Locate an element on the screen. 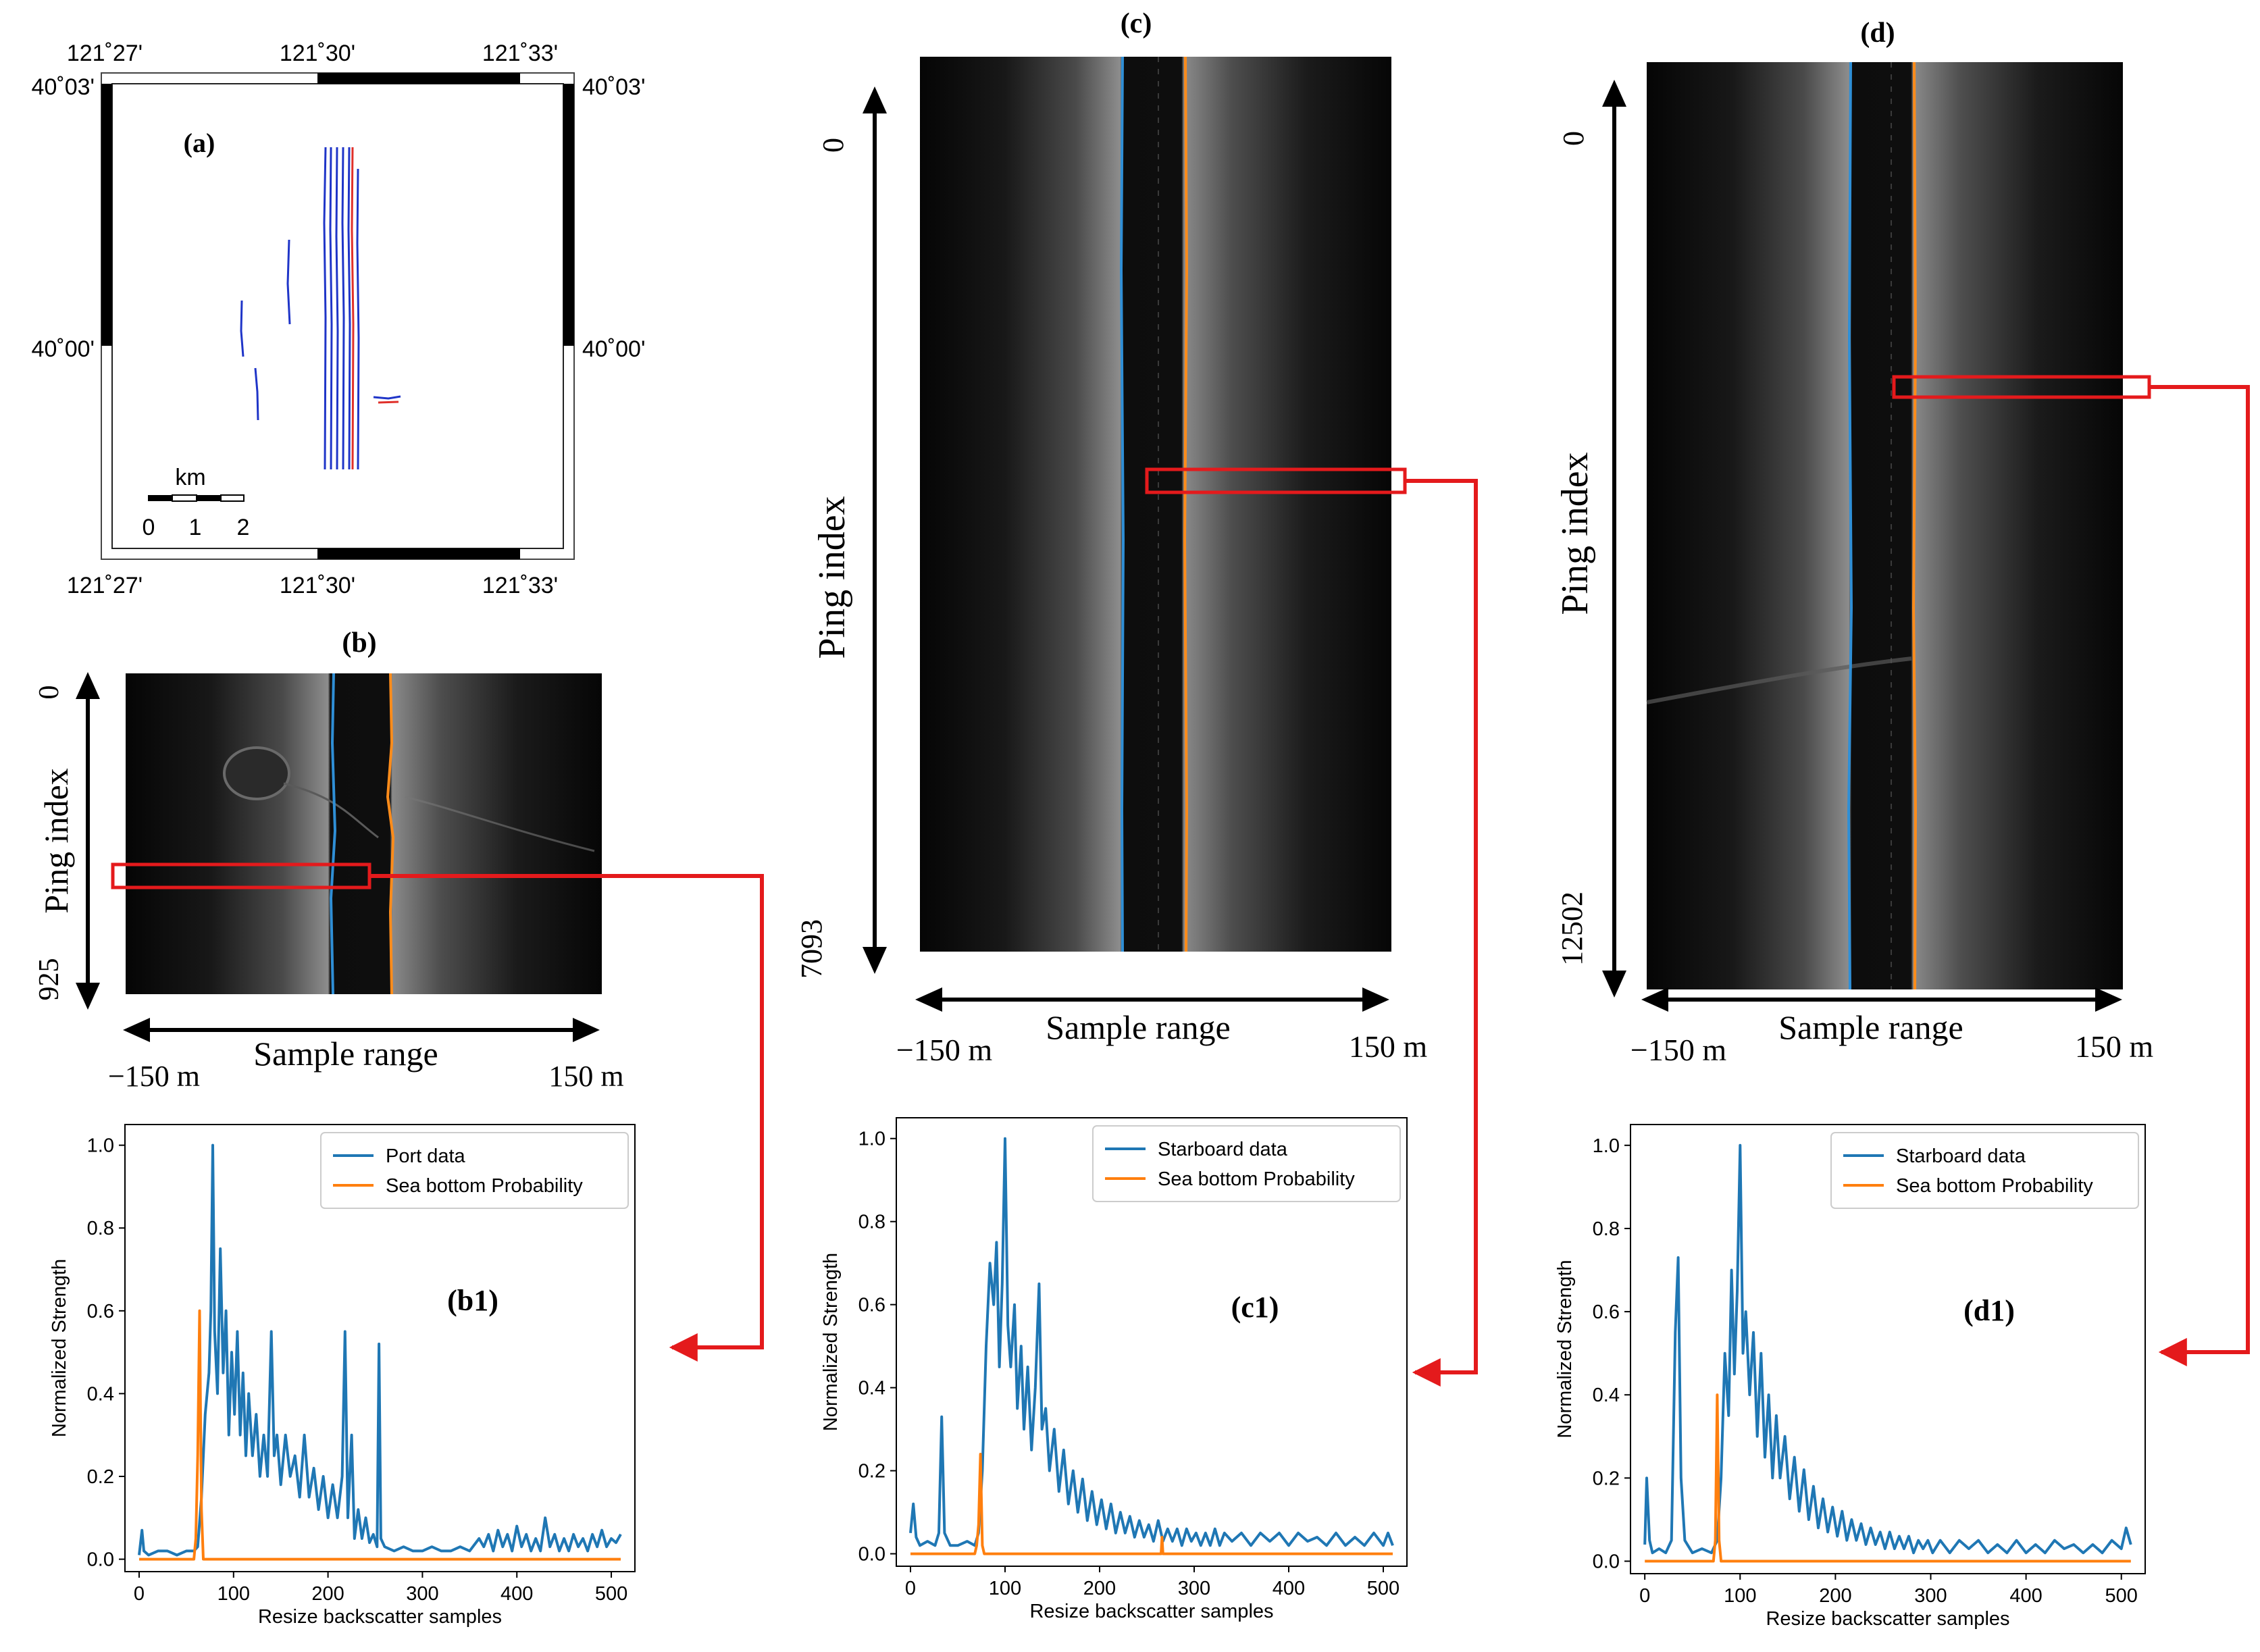  survey-tracks is located at coordinates (320, 308).